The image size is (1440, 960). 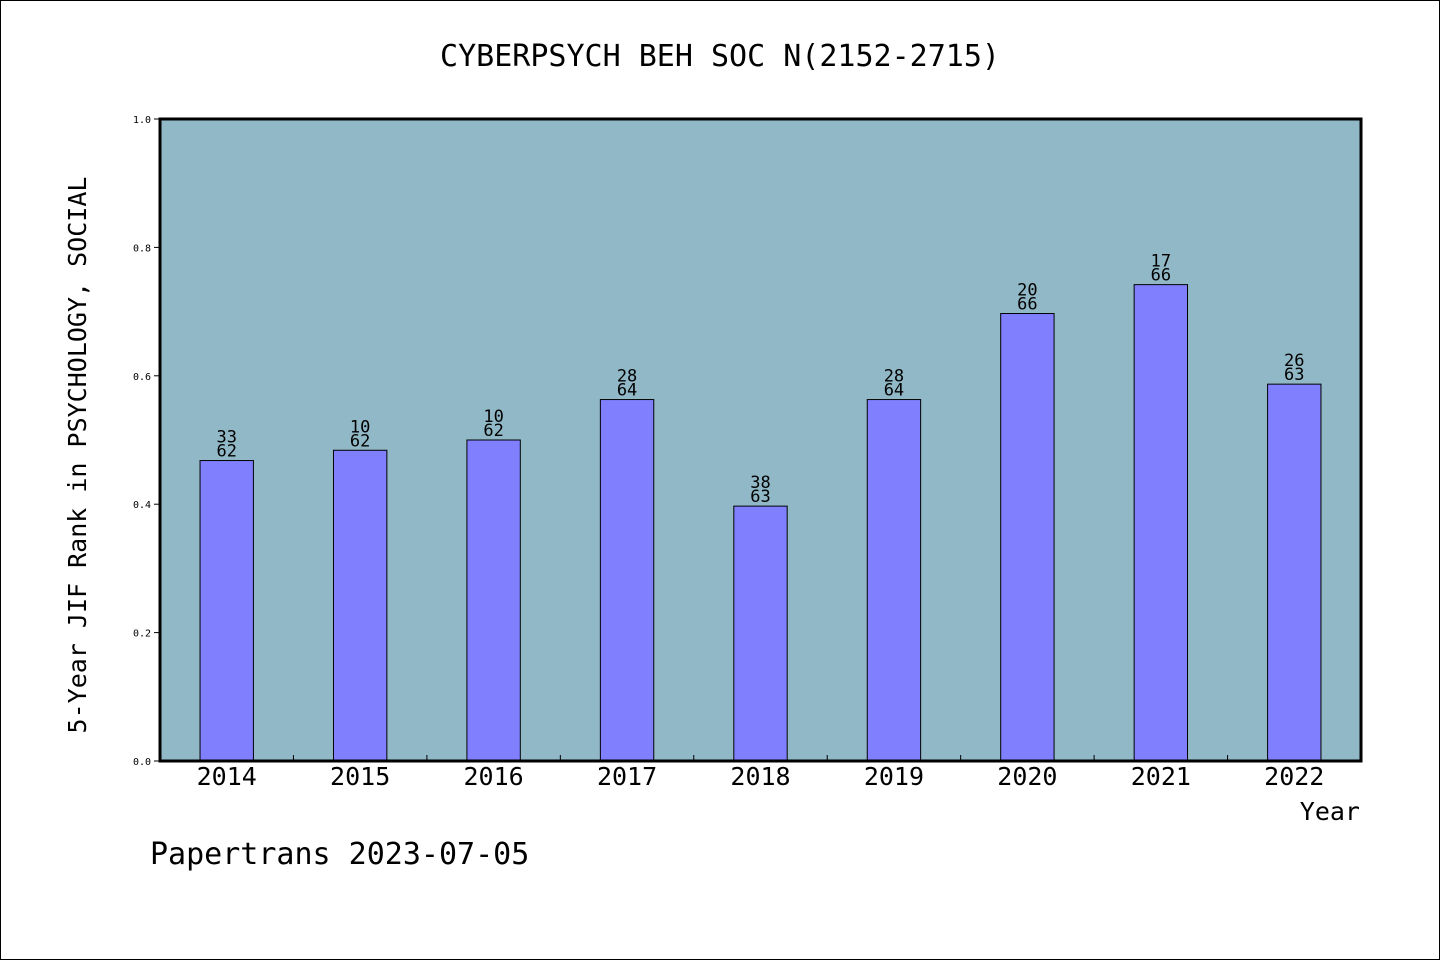 What do you see at coordinates (493, 417) in the screenshot?
I see `bar-label-2016-rank: 10` at bounding box center [493, 417].